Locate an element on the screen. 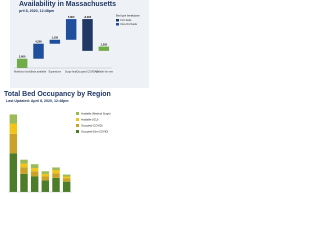 The height and width of the screenshot is (240, 320). x-tick-label: Occupied COVID-19 is located at coordinates (88, 72).